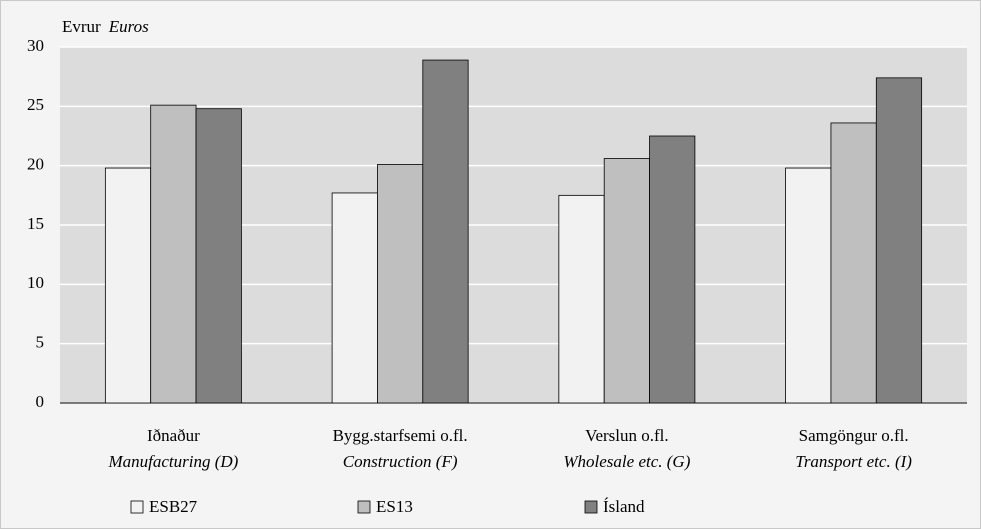  What do you see at coordinates (624, 506) in the screenshot?
I see `legend-label: Ísland` at bounding box center [624, 506].